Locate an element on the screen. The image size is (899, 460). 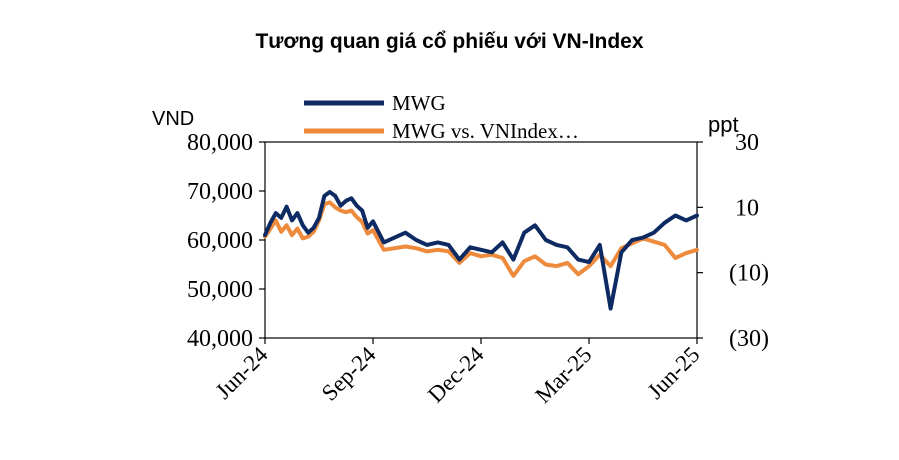
y-right-tick-label: 30 is located at coordinates (747, 143).